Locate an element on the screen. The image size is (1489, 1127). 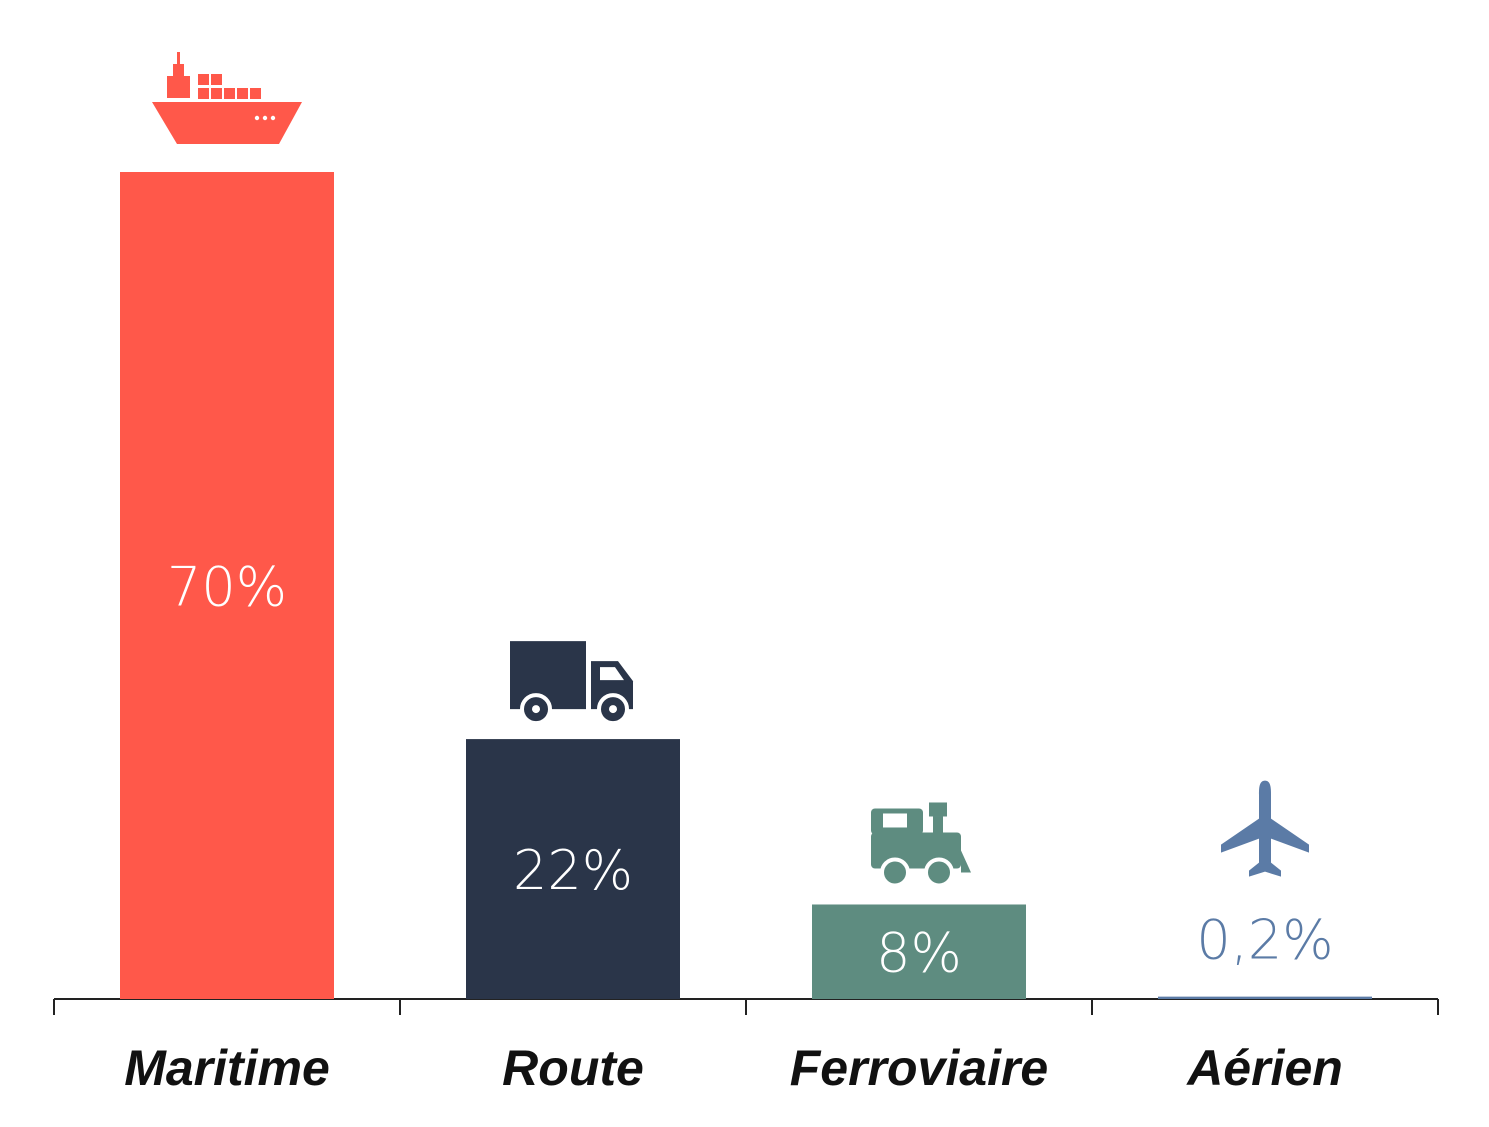
category-label-3: Aérien is located at coordinates (1264, 1068).